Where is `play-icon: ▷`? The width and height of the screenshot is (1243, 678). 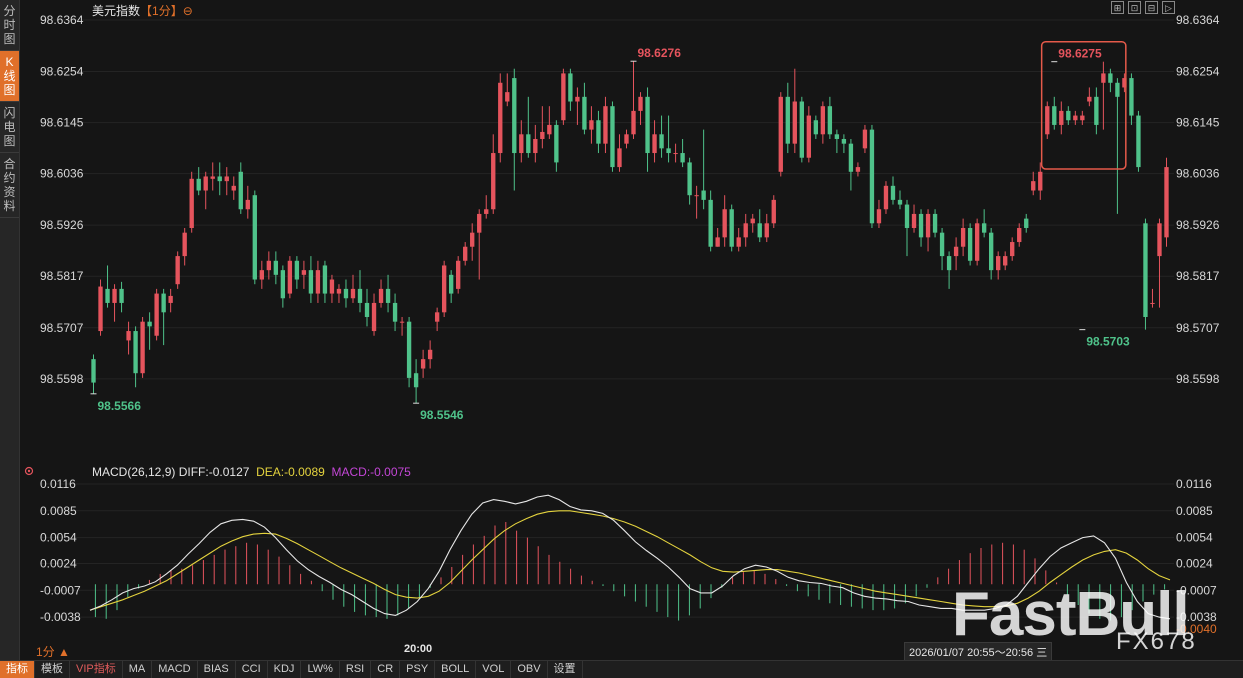
play-icon: ▷ is located at coordinates (1168, 7).